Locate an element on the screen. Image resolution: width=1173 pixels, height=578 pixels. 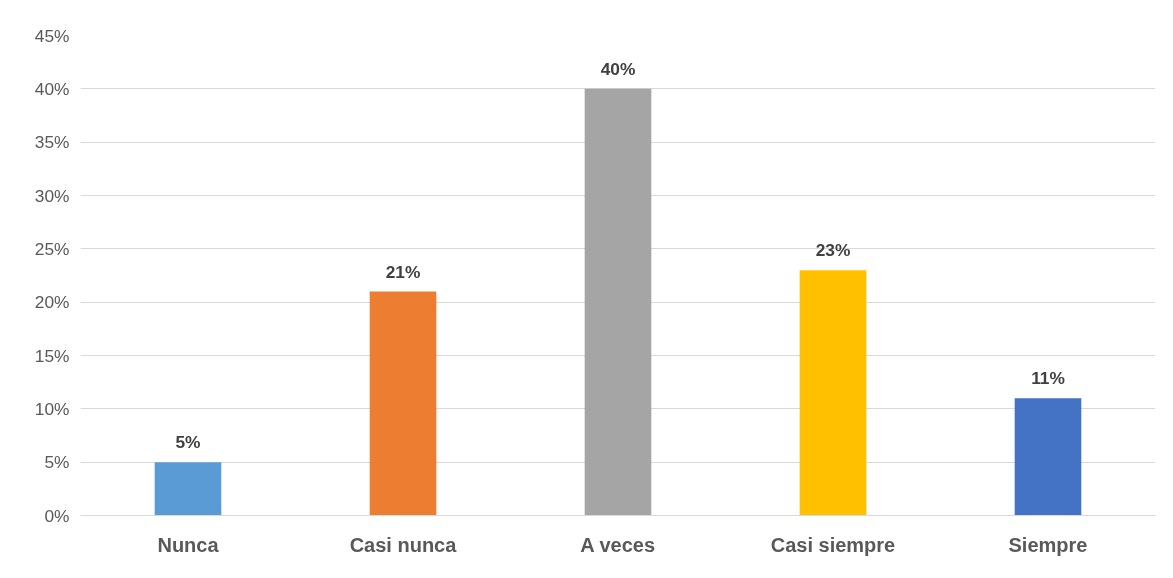
y-tick-label: 45% is located at coordinates (52, 35).